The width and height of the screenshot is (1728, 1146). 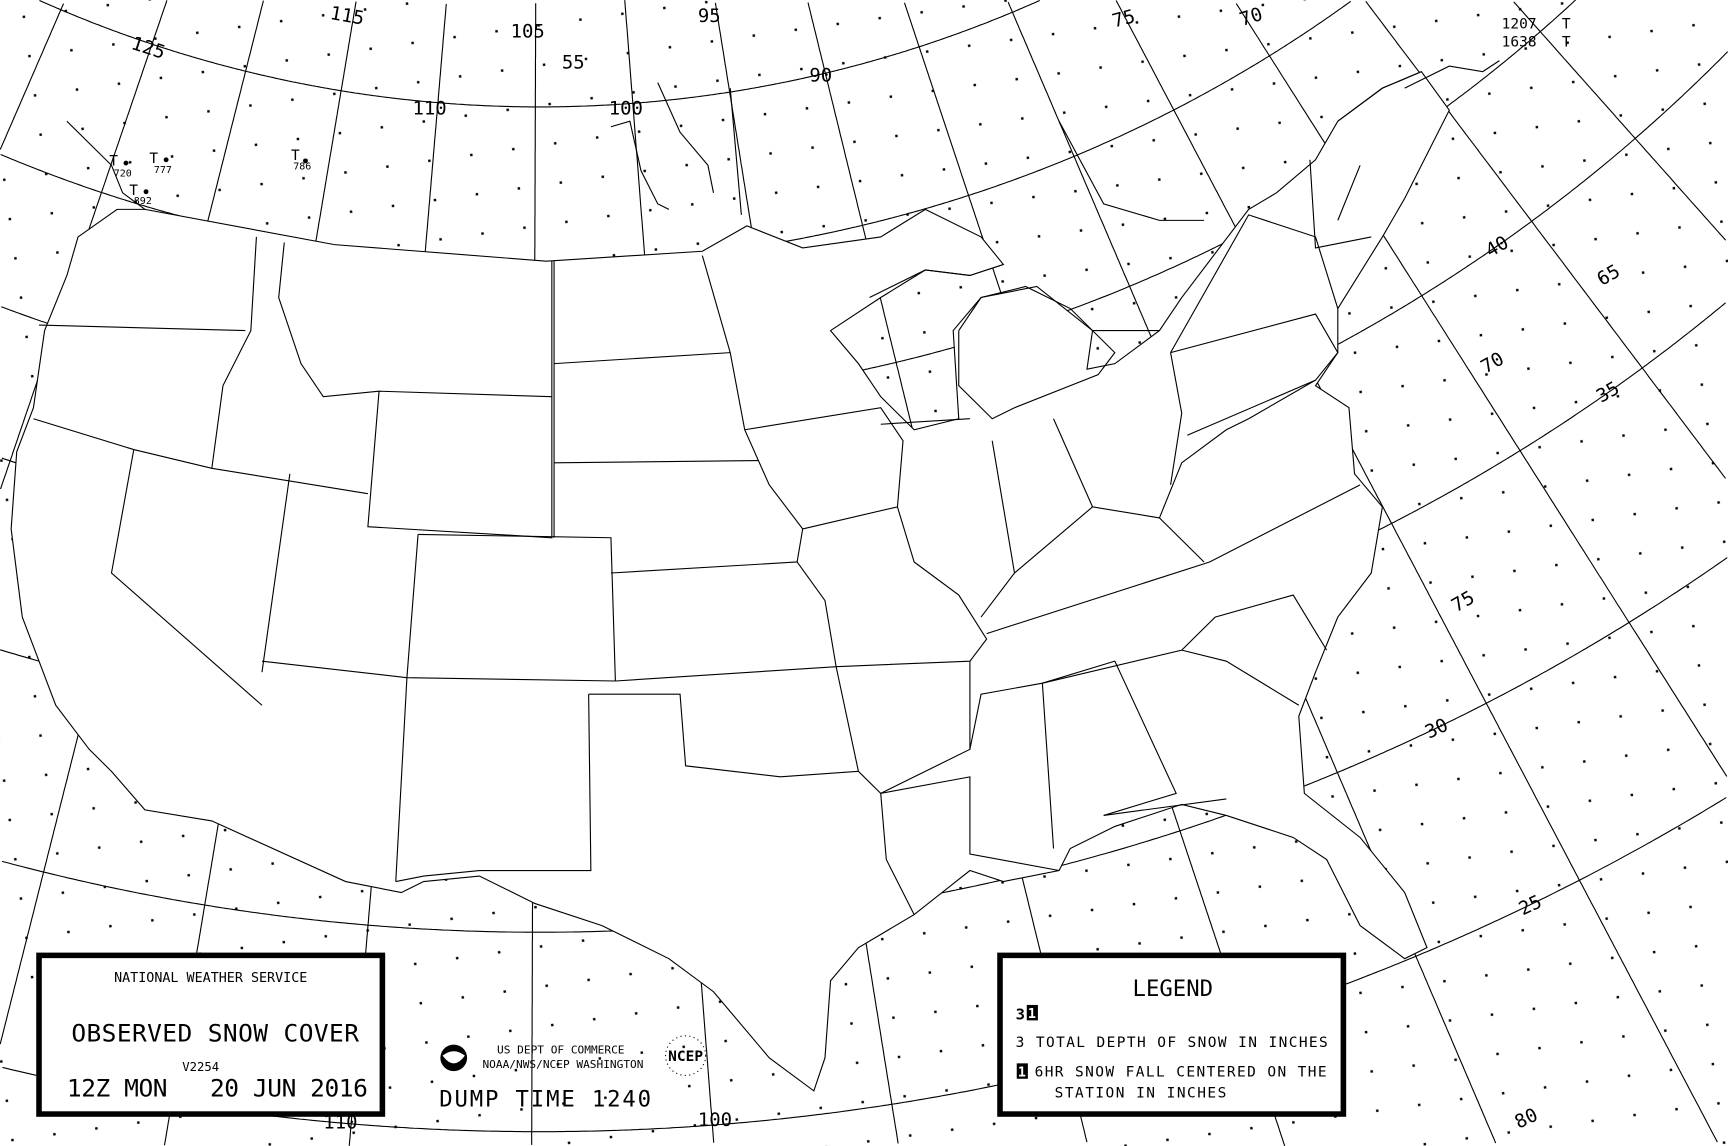 I want to click on valid-time: 12Z MON 20 JUN 2016, so click(x=217, y=1088).